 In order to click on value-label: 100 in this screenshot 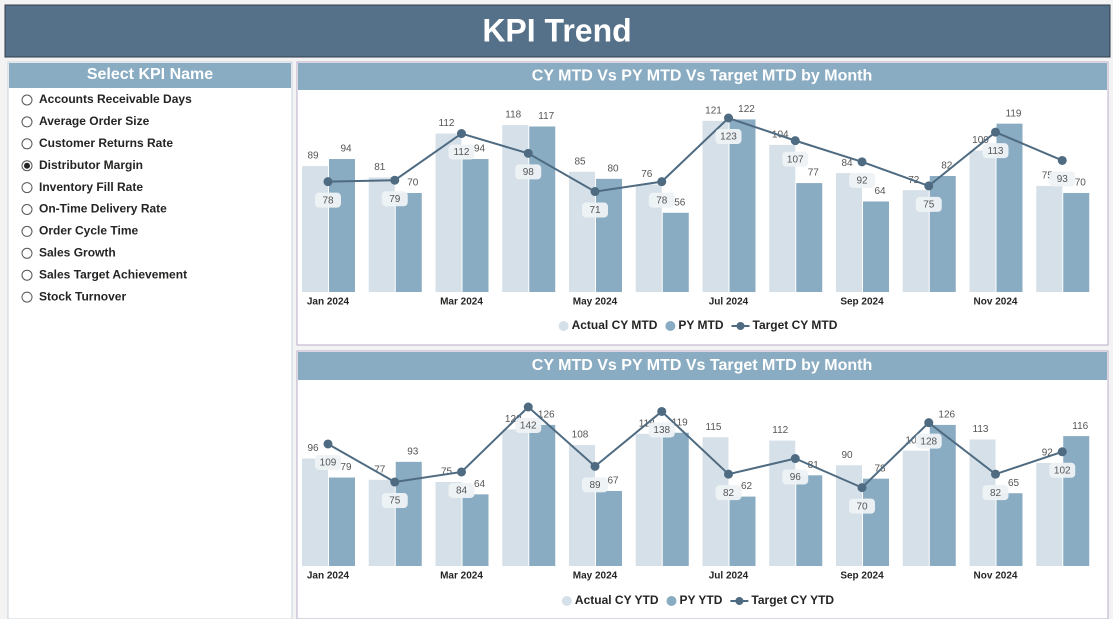, I will do `click(980, 140)`.